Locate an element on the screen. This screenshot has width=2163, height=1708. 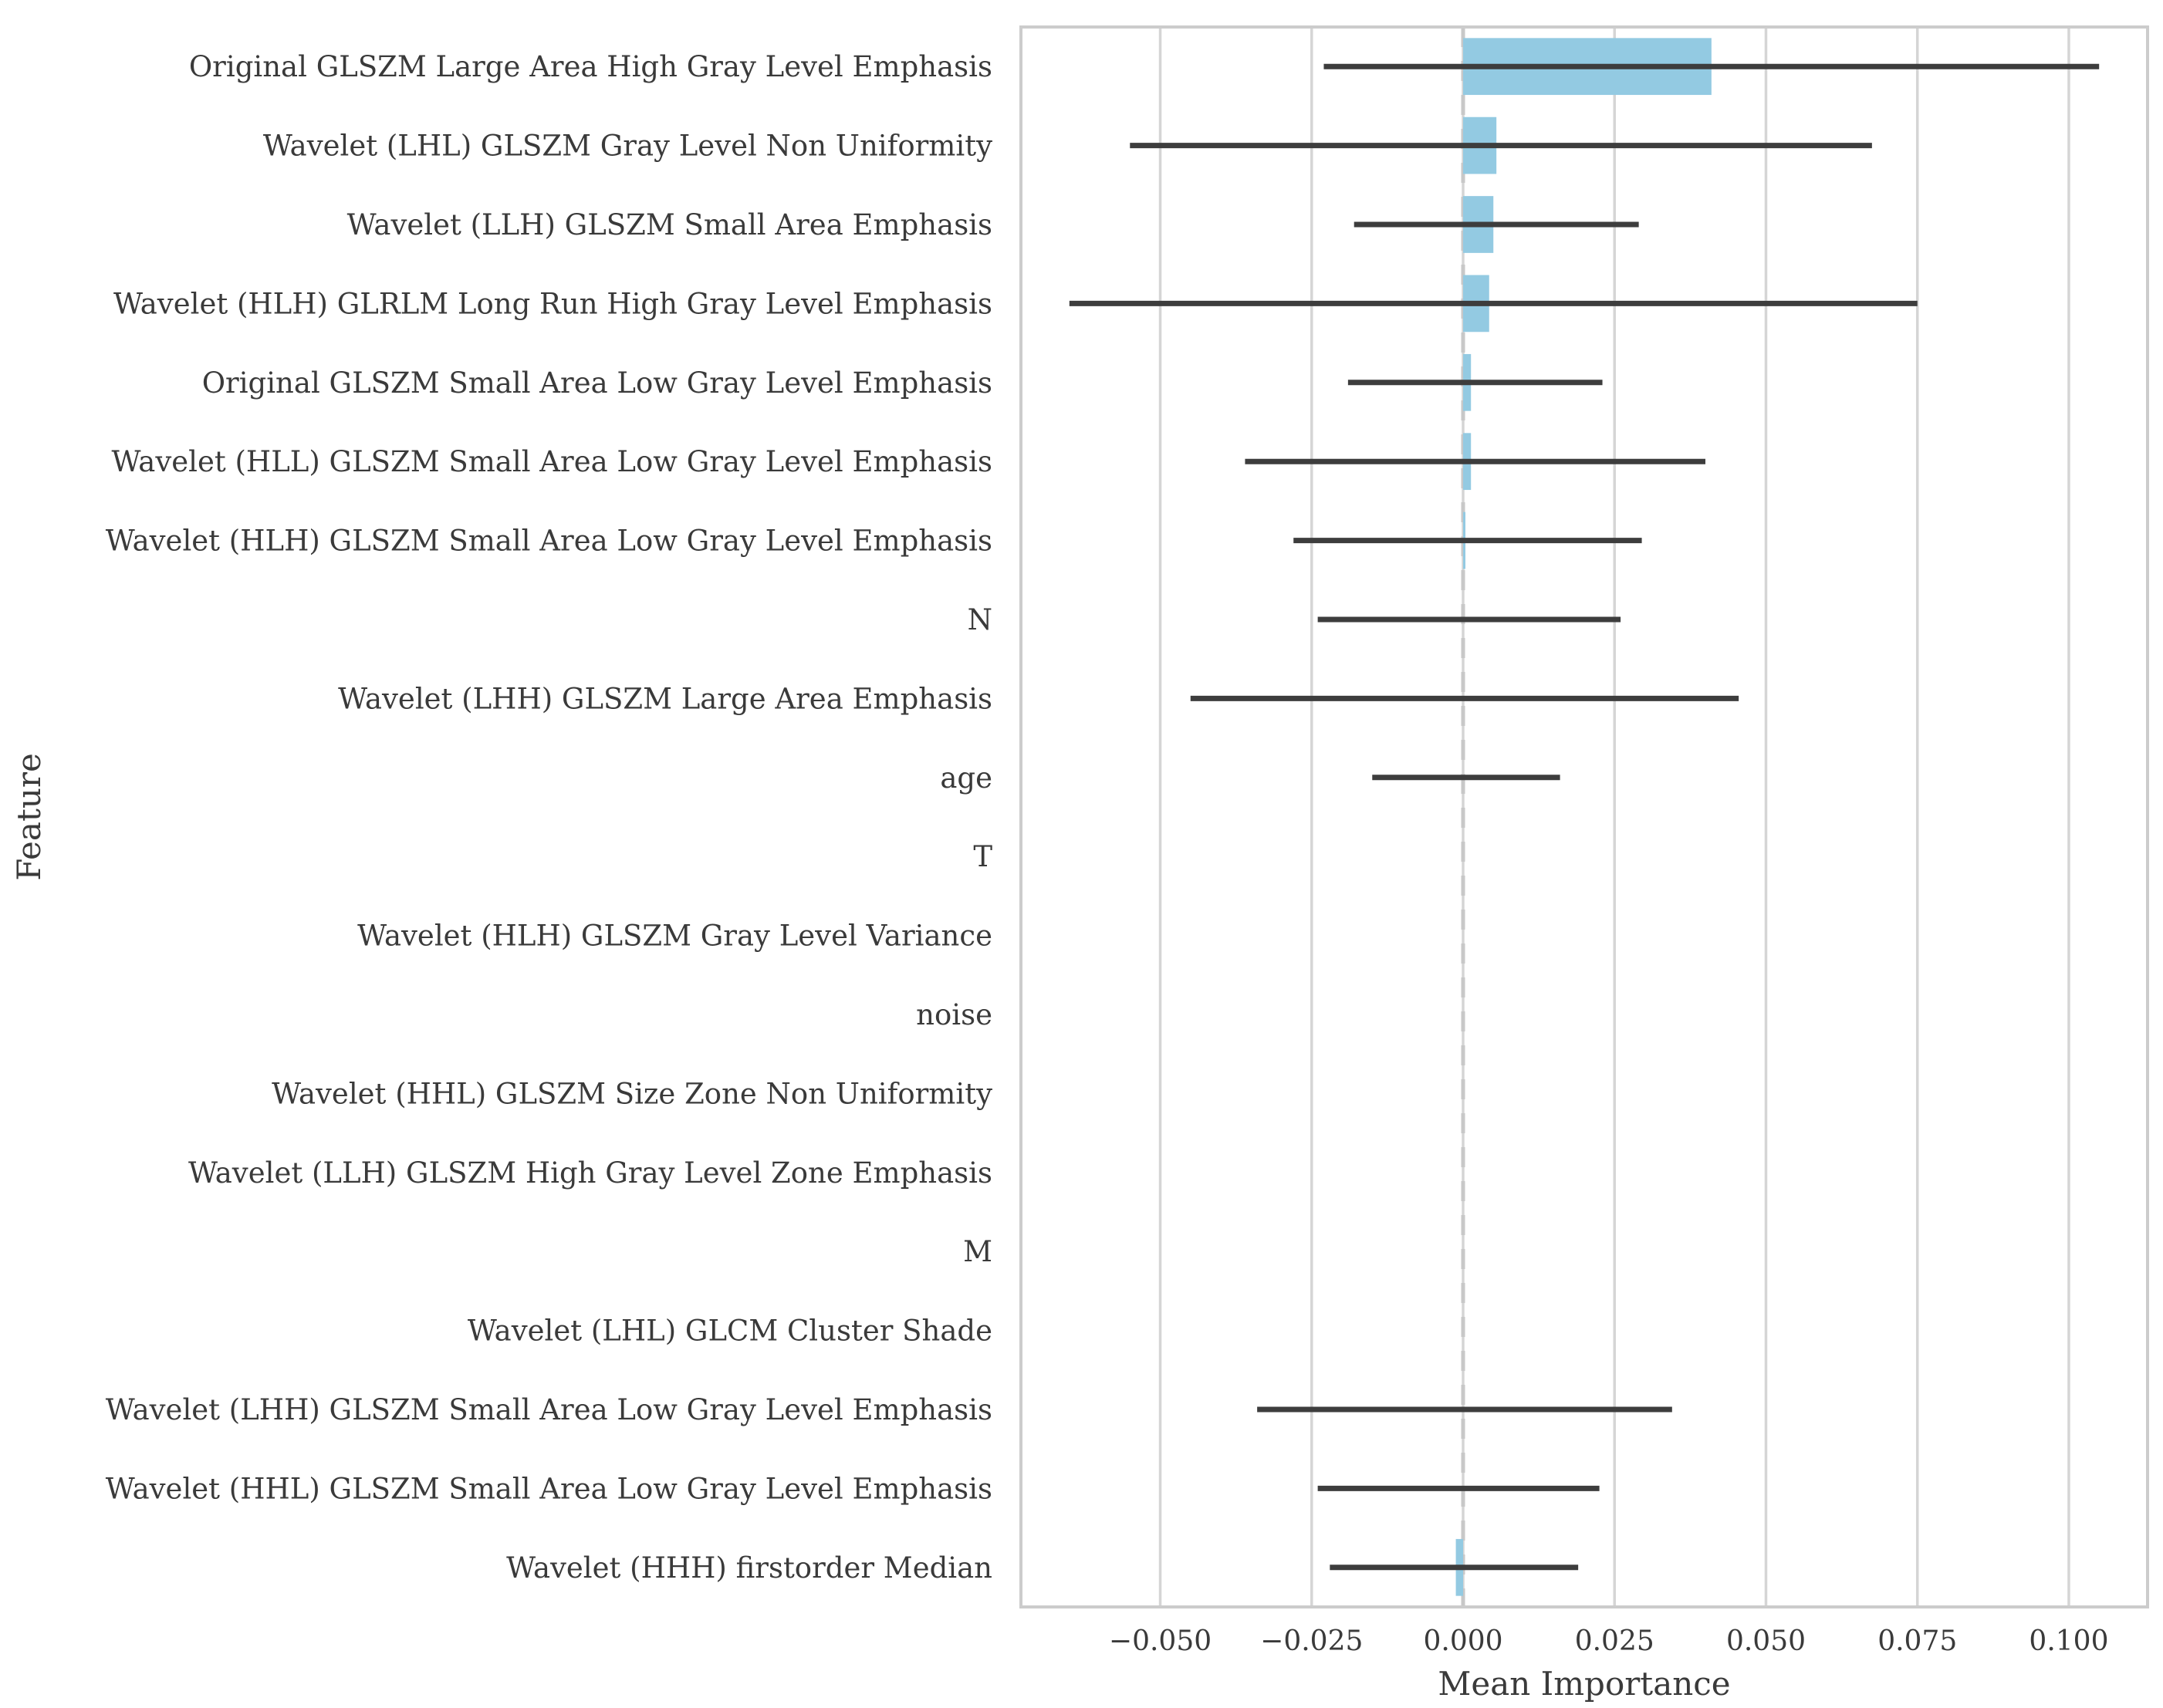
x-tick-label: 0.075 is located at coordinates (1917, 1641).